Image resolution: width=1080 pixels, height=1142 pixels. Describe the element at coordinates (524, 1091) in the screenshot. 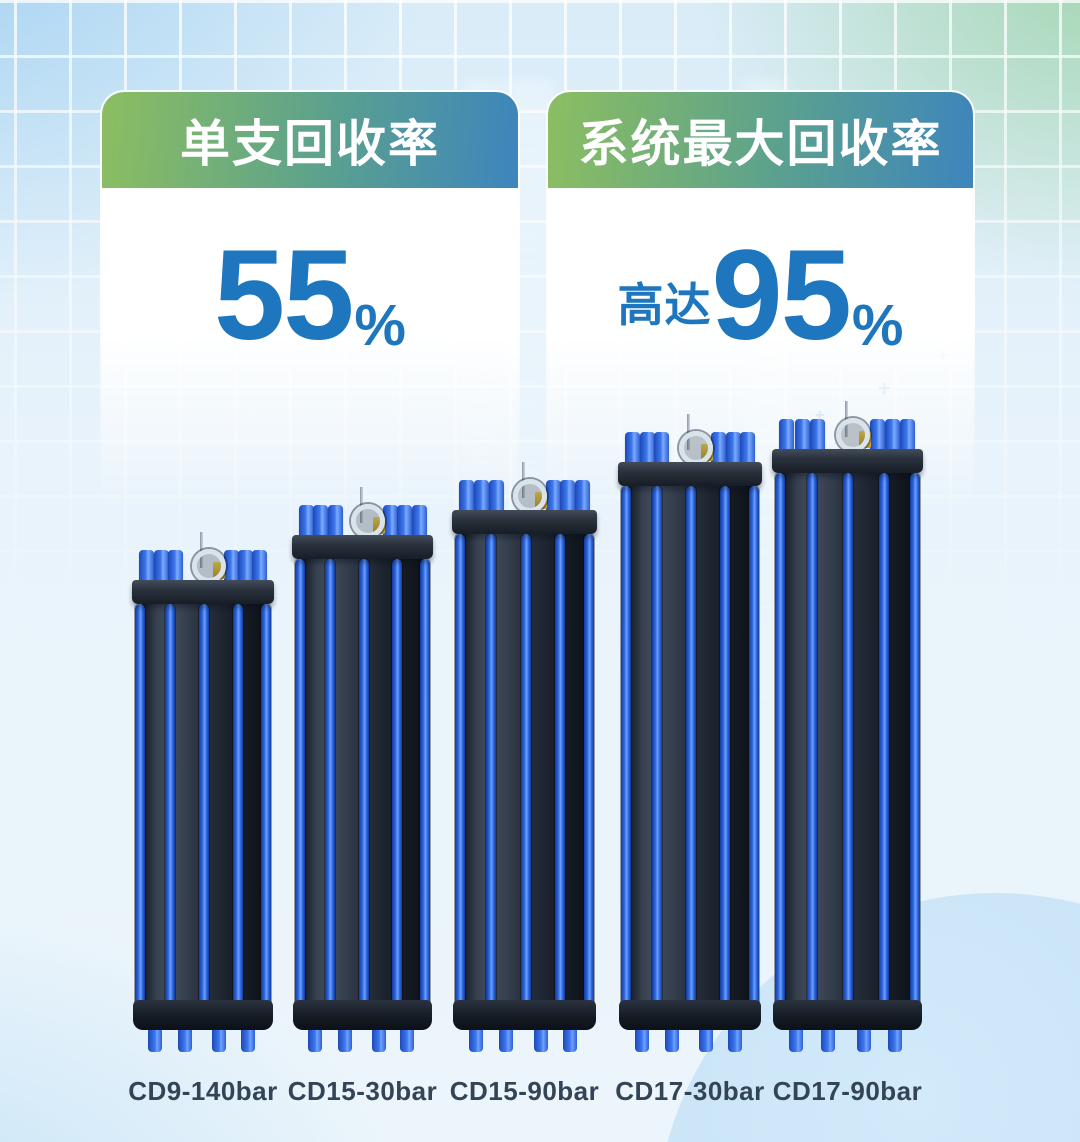

I see `product-label: CD15-90bar` at that location.